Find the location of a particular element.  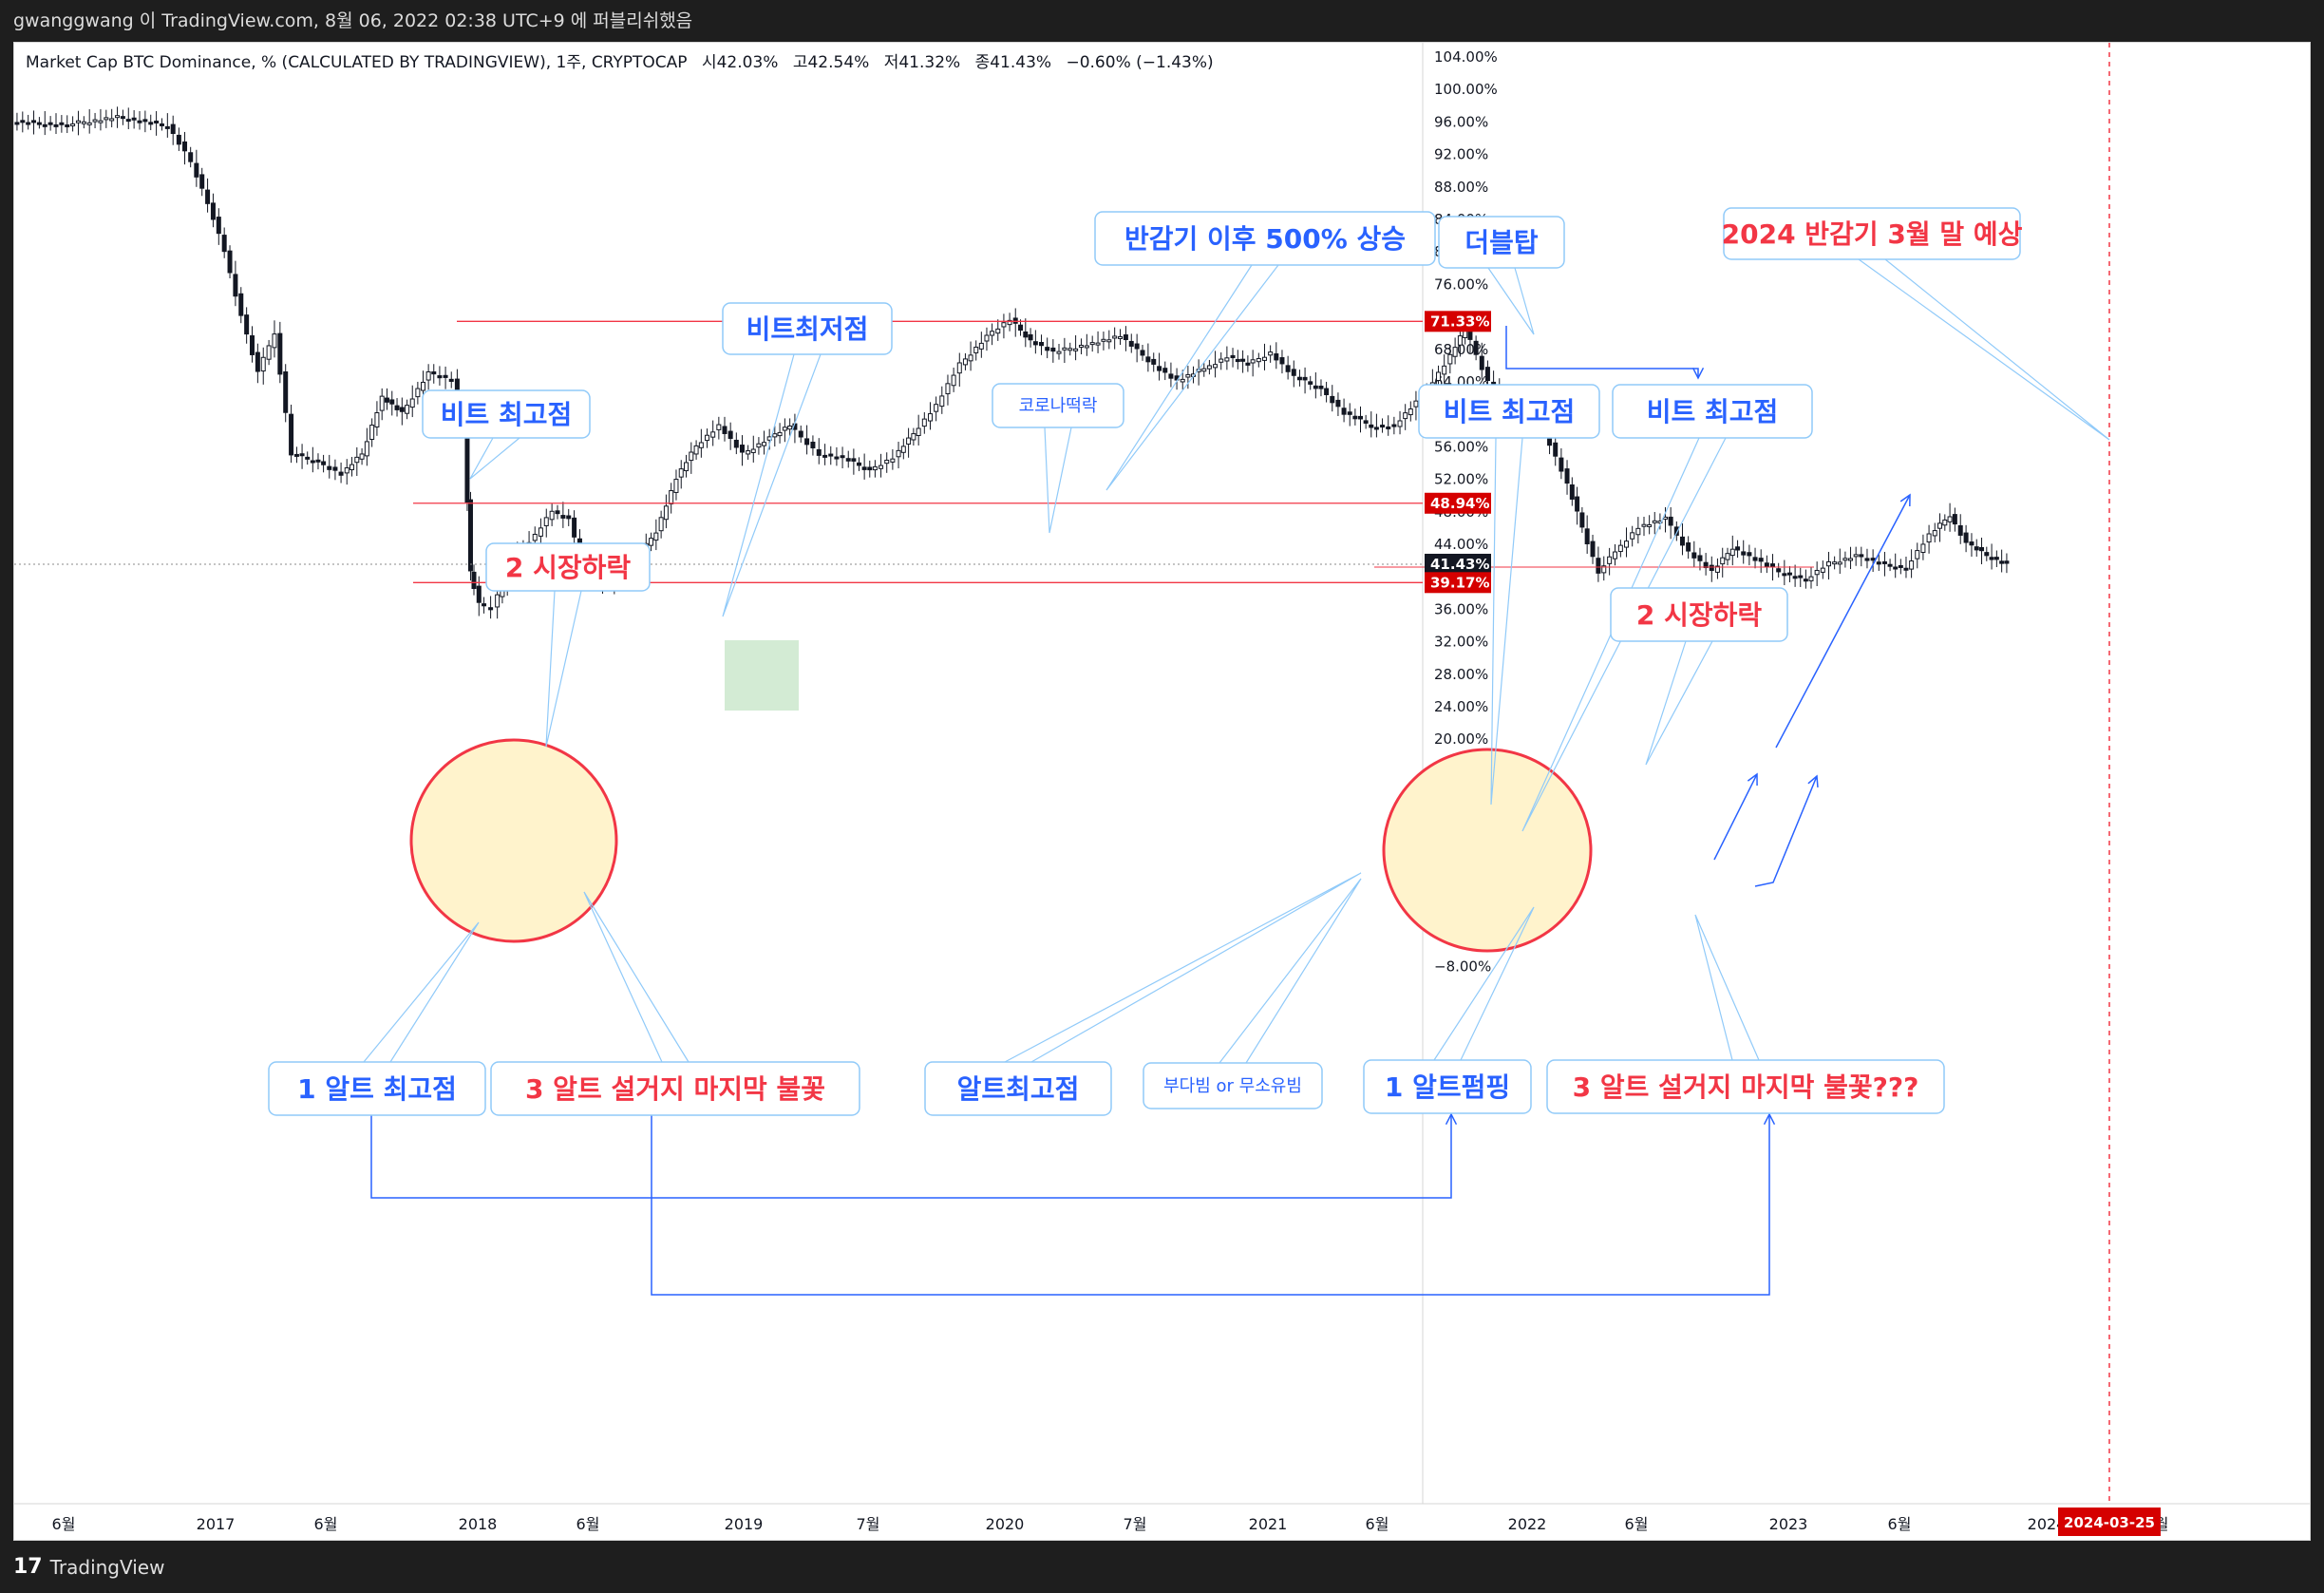

y-tick-label: 44.00% is located at coordinates (1461, 544).